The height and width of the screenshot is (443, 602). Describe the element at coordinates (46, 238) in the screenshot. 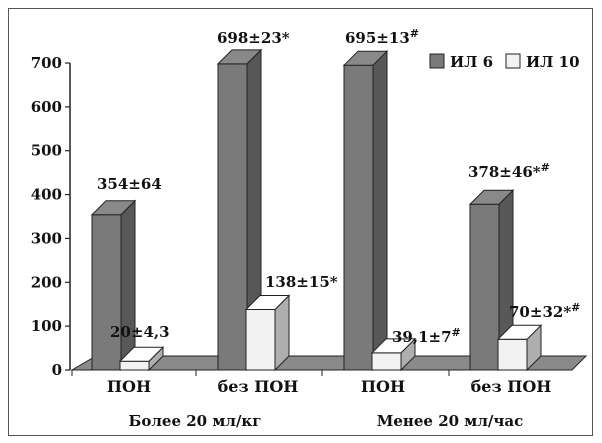

I see `y-tick-label: 300` at that location.